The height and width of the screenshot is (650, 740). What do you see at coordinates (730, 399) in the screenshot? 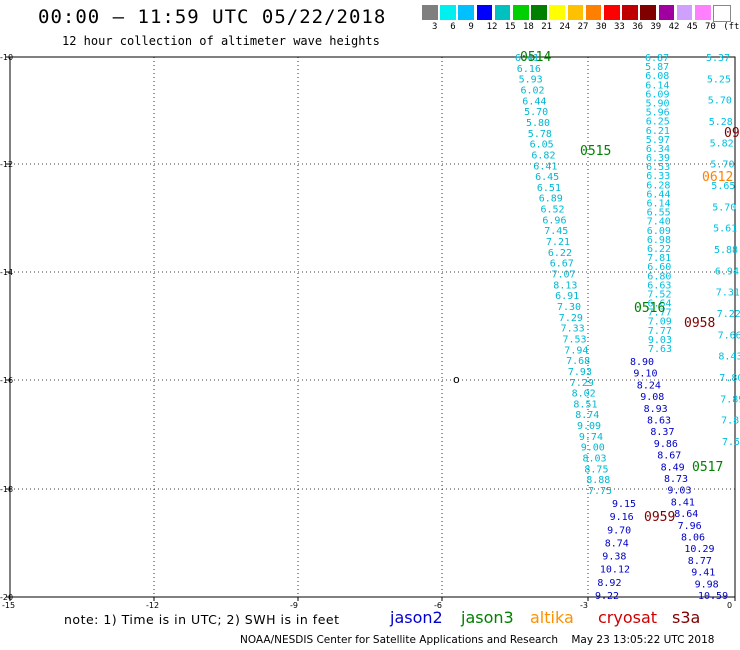
I see `track-label-altika: 7.89` at bounding box center [730, 399].